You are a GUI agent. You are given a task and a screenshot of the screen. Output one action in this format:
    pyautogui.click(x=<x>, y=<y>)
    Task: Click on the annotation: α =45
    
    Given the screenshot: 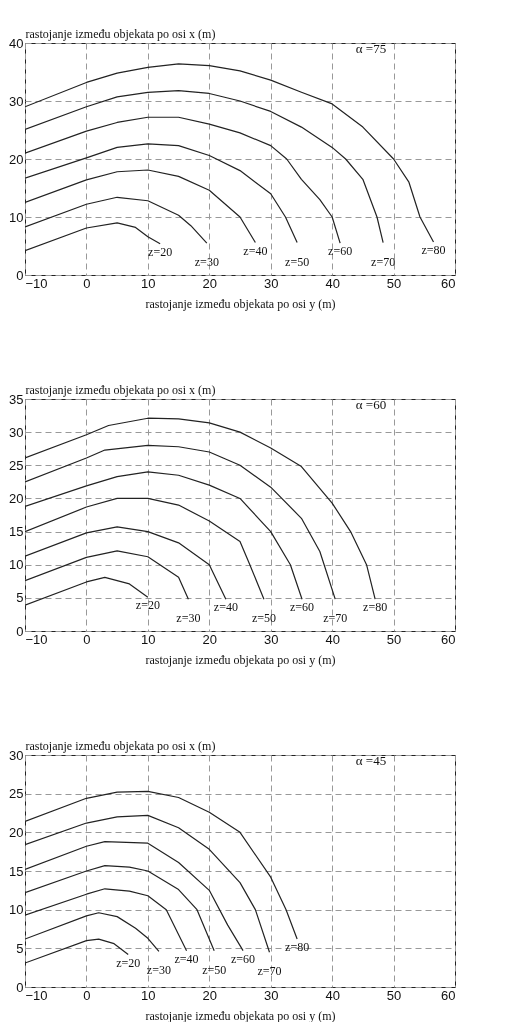 What is the action you would take?
    pyautogui.click(x=371, y=760)
    